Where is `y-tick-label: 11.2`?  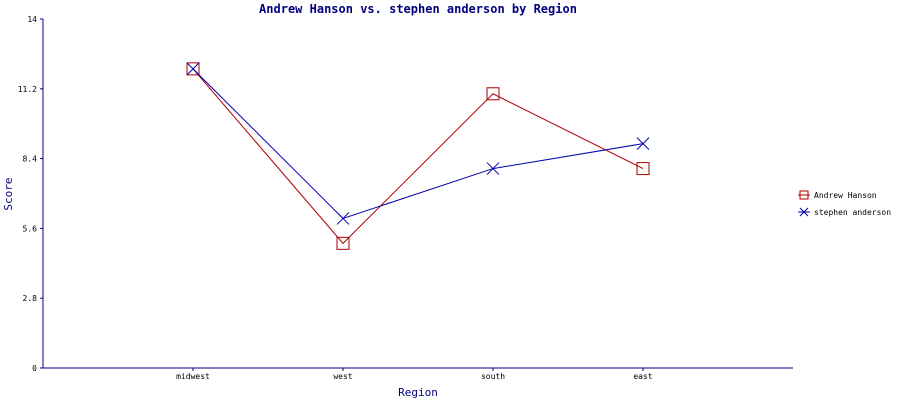 y-tick-label: 11.2 is located at coordinates (27, 89).